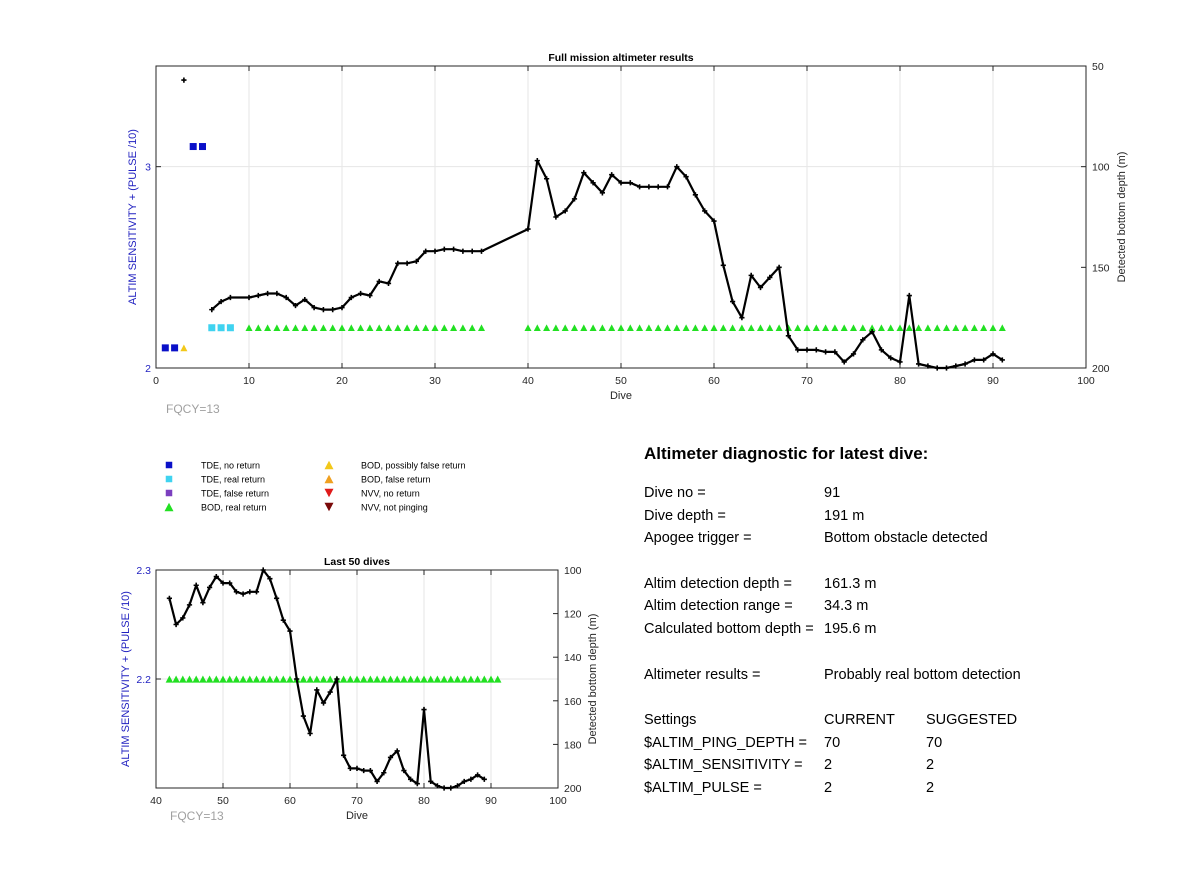  I want to click on fqcy-annotation: FQCY=13, so click(197, 816).